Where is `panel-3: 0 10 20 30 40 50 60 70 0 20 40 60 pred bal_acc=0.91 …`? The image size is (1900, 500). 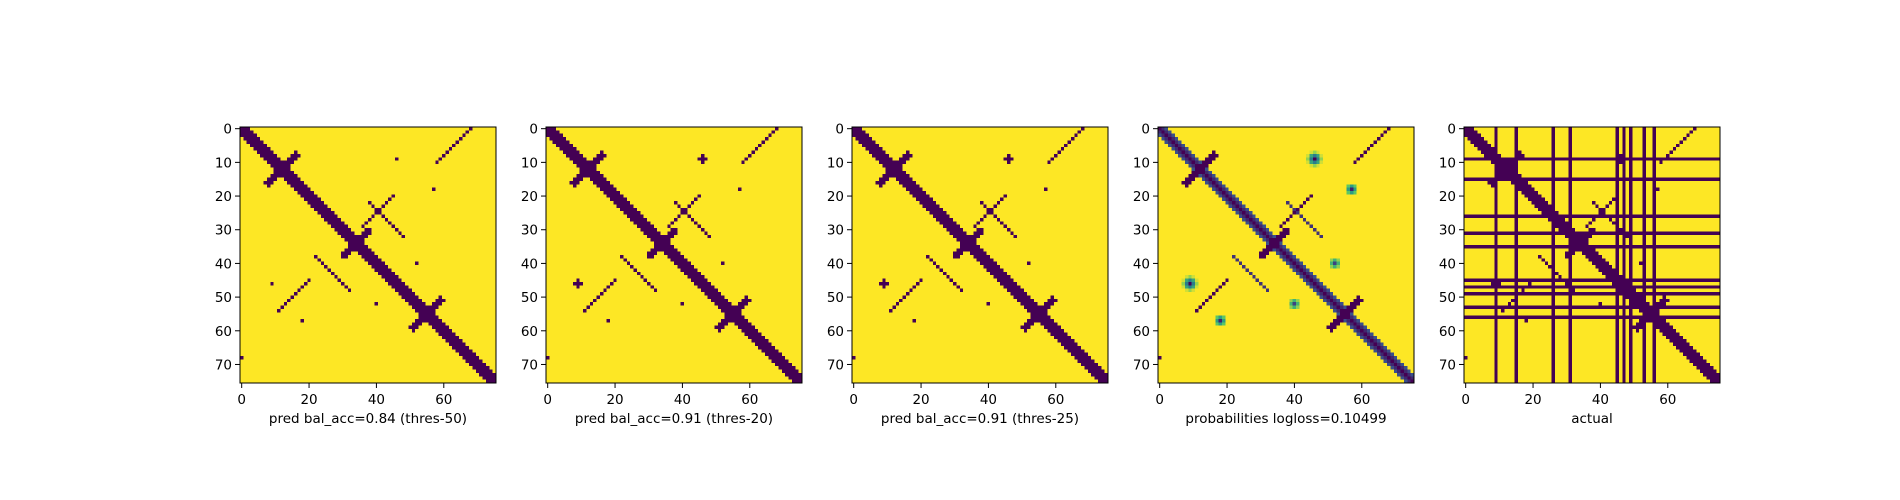 panel-3: 0 10 20 30 40 50 60 70 0 20 40 60 pred bal_acc=0.91 … is located at coordinates (968, 274).